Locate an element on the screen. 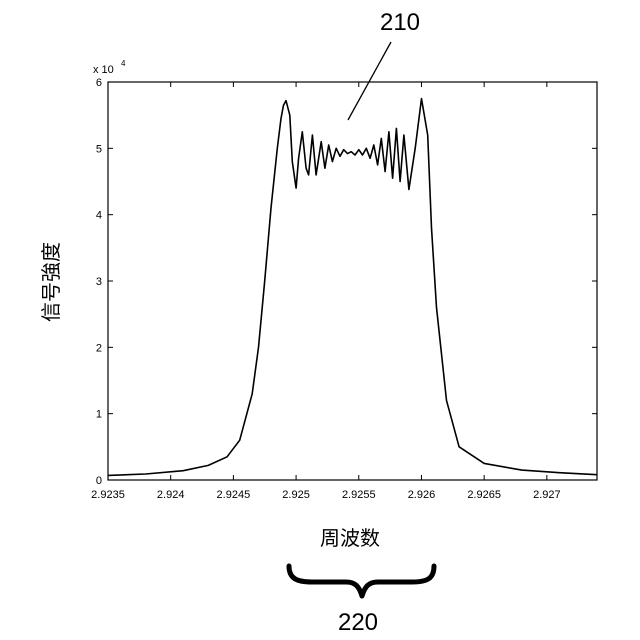  x-tick-label: 2.927 is located at coordinates (547, 495).